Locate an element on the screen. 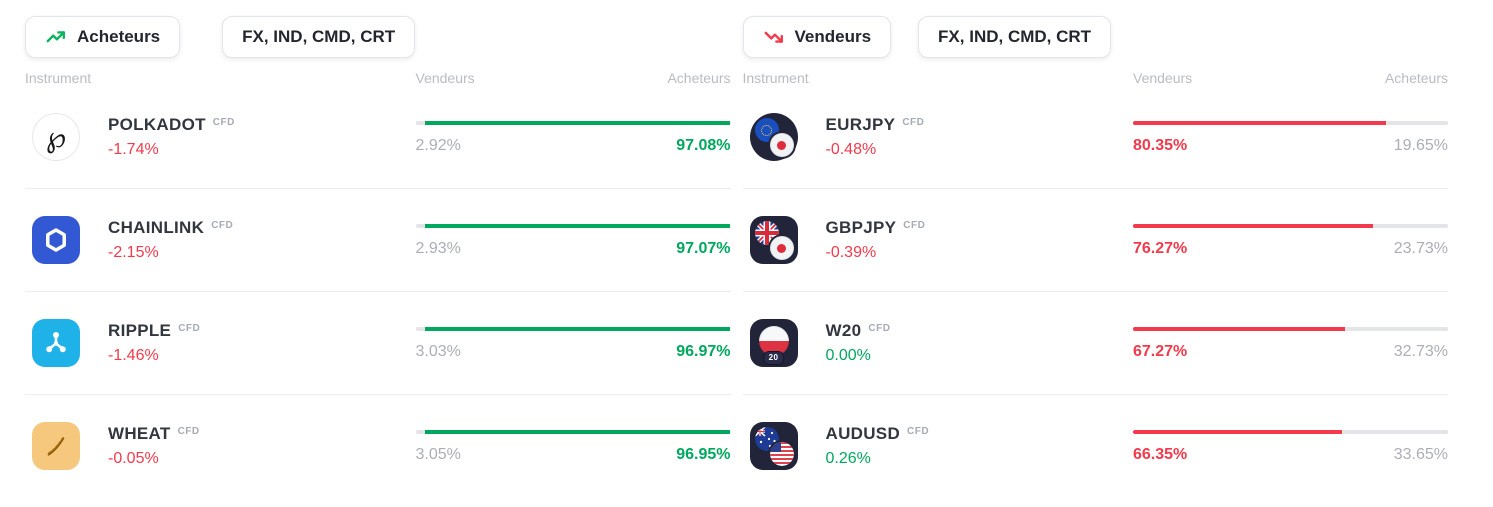 The width and height of the screenshot is (1493, 507). sellers-filter-label: FX, IND, CMD, CRT is located at coordinates (1015, 36).